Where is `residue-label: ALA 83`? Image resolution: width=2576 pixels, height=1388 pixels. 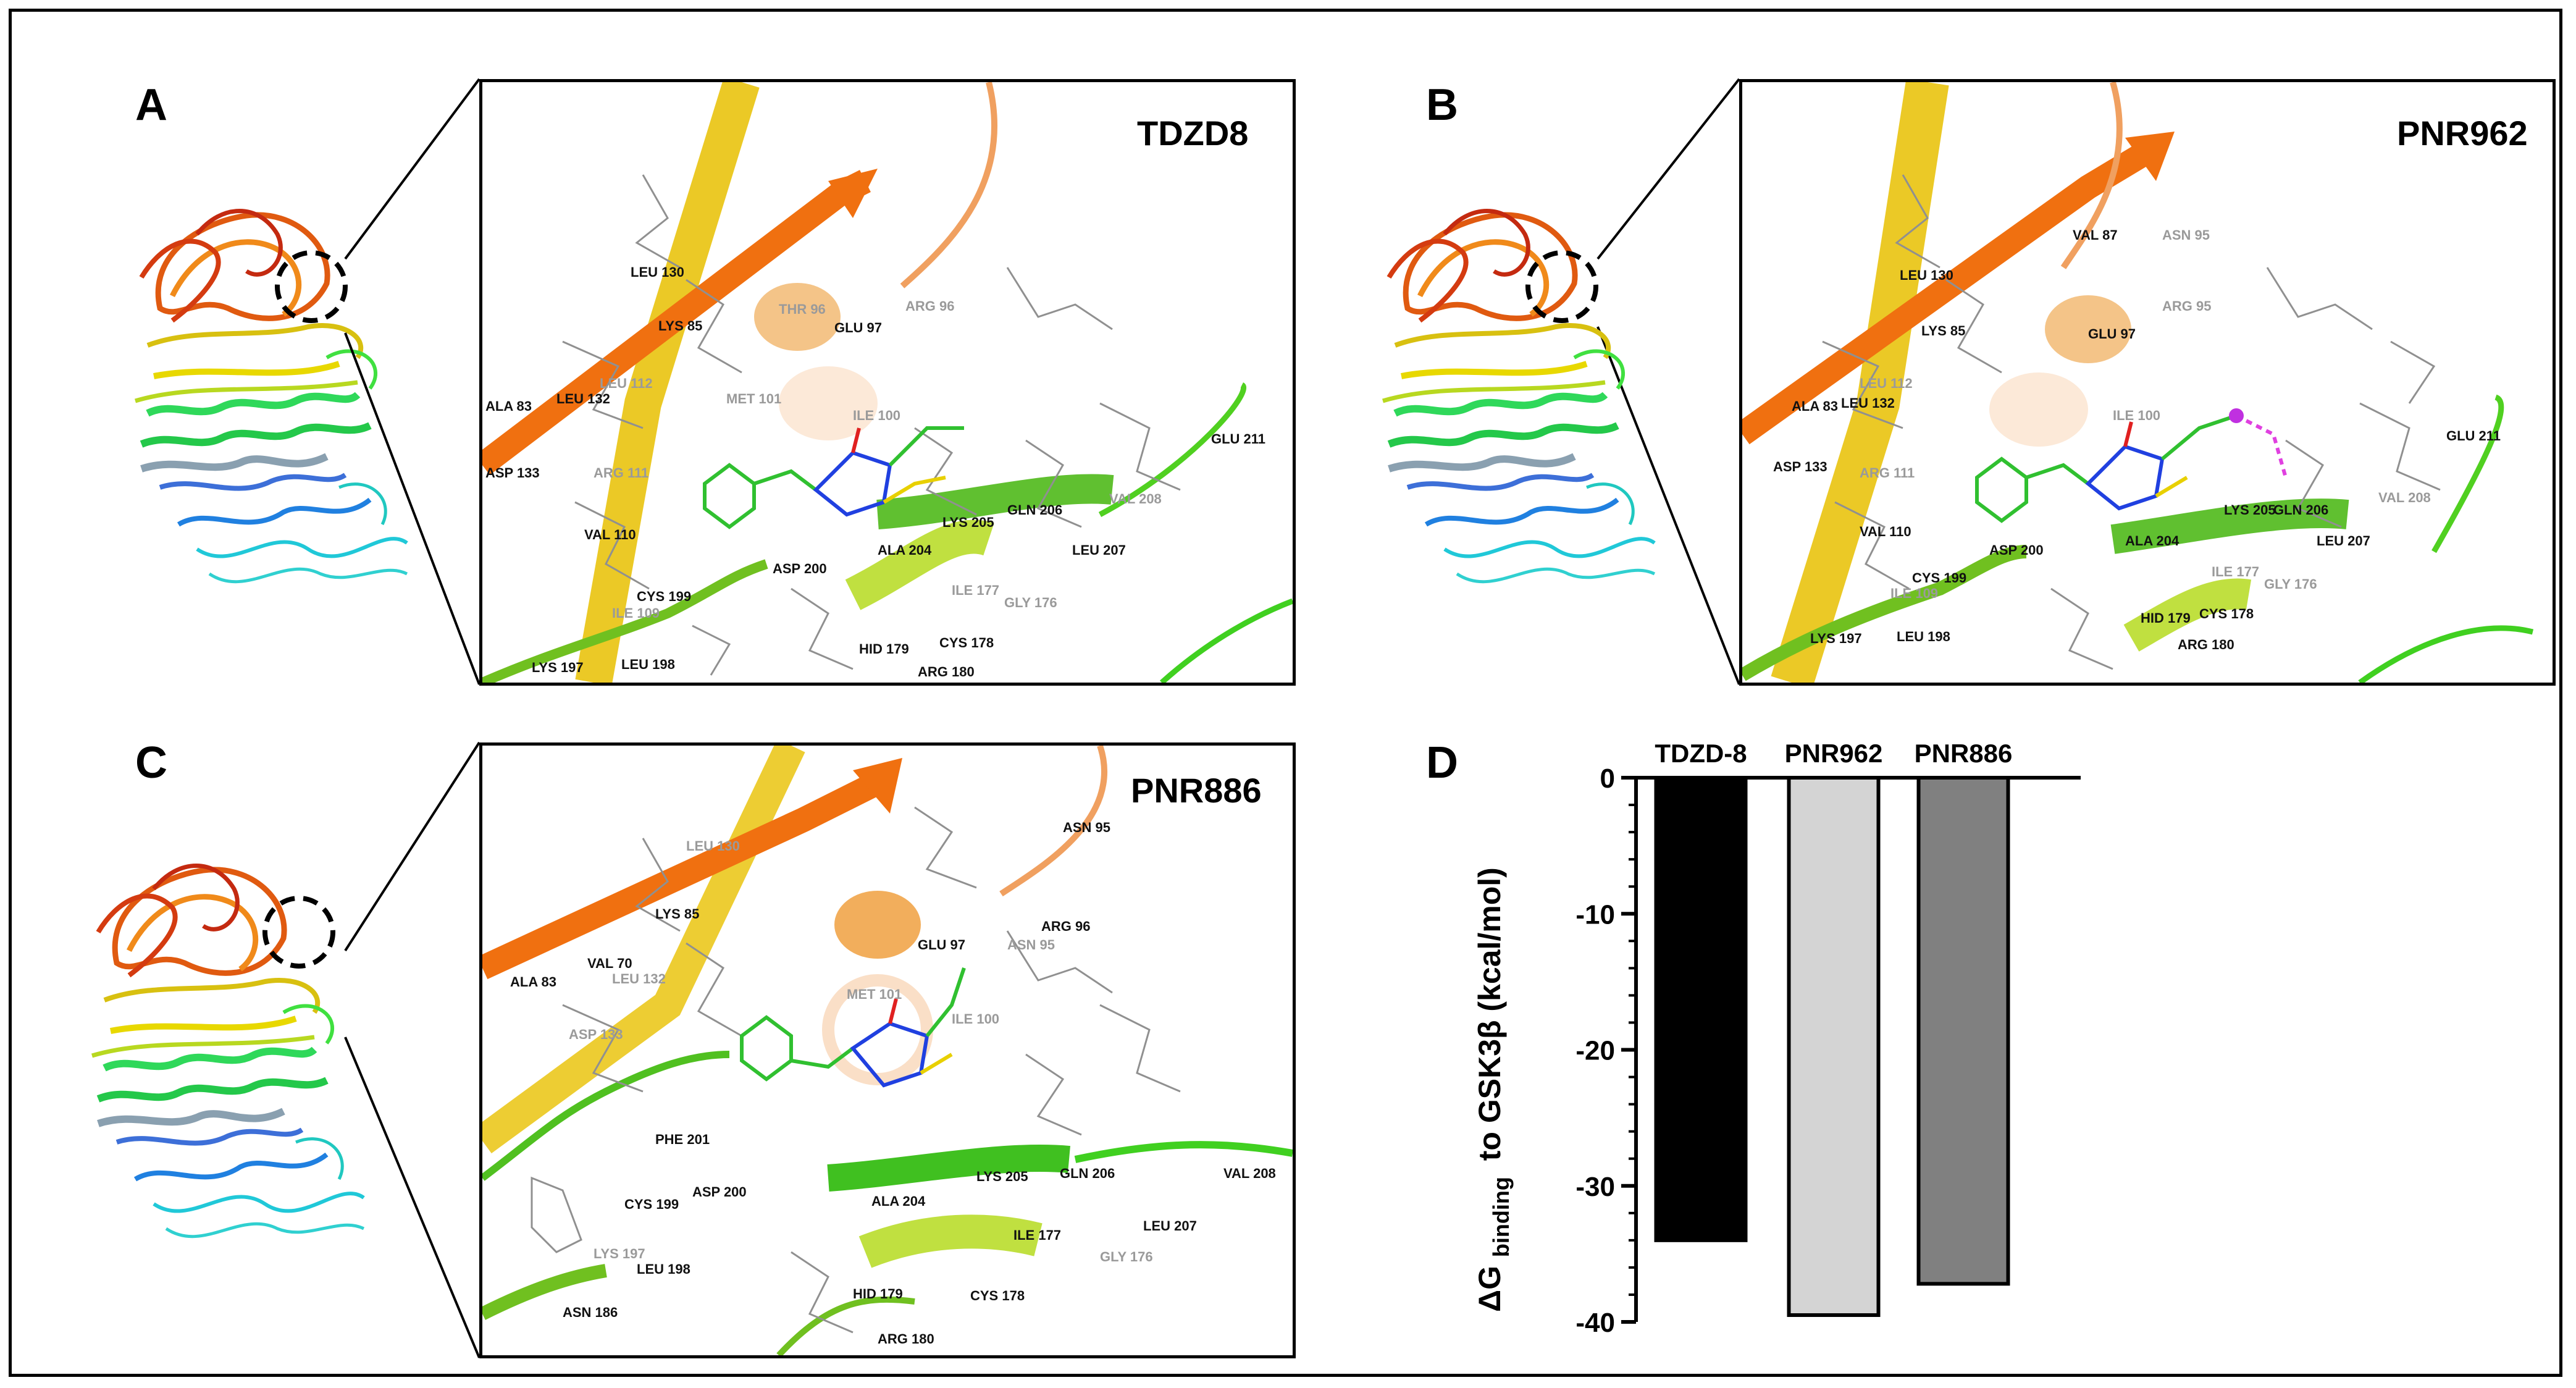 residue-label: ALA 83 is located at coordinates (509, 406).